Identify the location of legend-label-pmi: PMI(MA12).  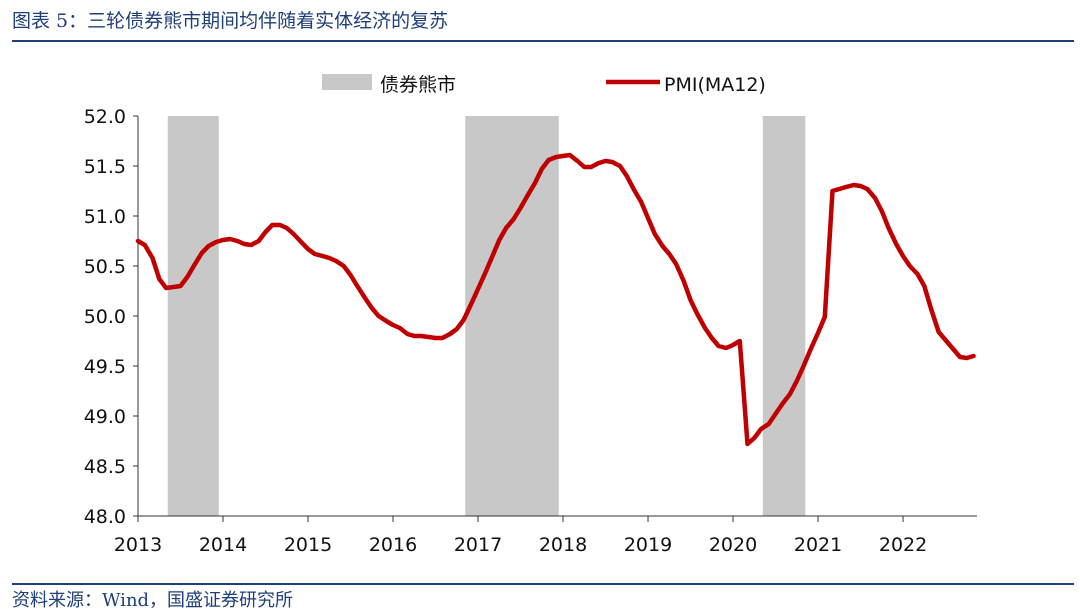
(715, 85).